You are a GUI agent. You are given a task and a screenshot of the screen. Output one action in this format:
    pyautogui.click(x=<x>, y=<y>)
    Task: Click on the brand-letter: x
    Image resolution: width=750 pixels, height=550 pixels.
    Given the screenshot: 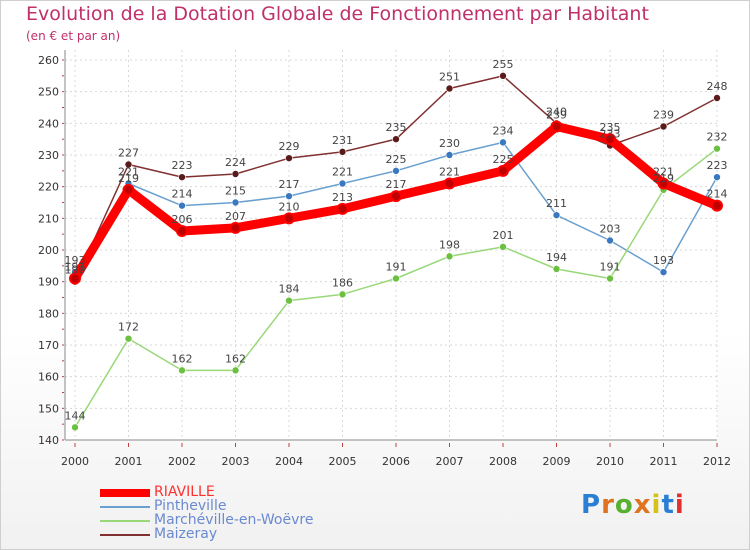 What is the action you would take?
    pyautogui.click(x=642, y=505)
    